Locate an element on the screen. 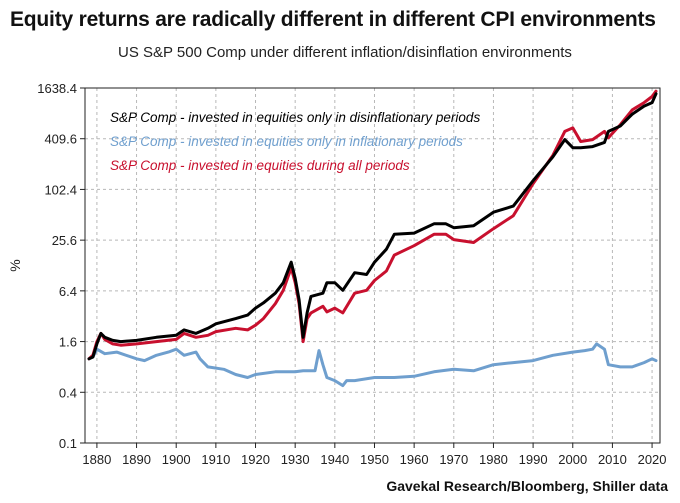  y-tick-label: 6.4 is located at coordinates (68, 291).